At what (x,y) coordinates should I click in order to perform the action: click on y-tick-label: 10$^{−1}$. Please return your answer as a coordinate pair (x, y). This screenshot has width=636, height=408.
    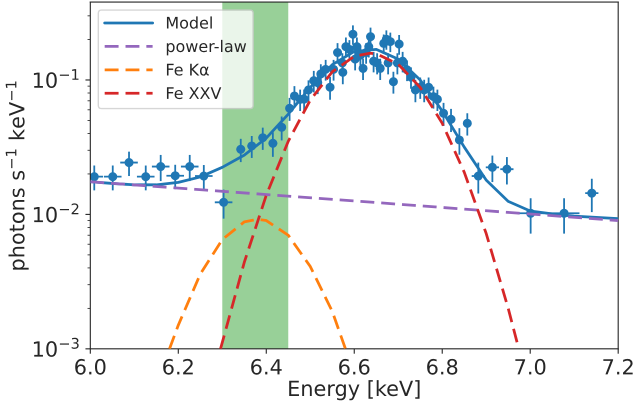
    Looking at the image, I should click on (56, 78).